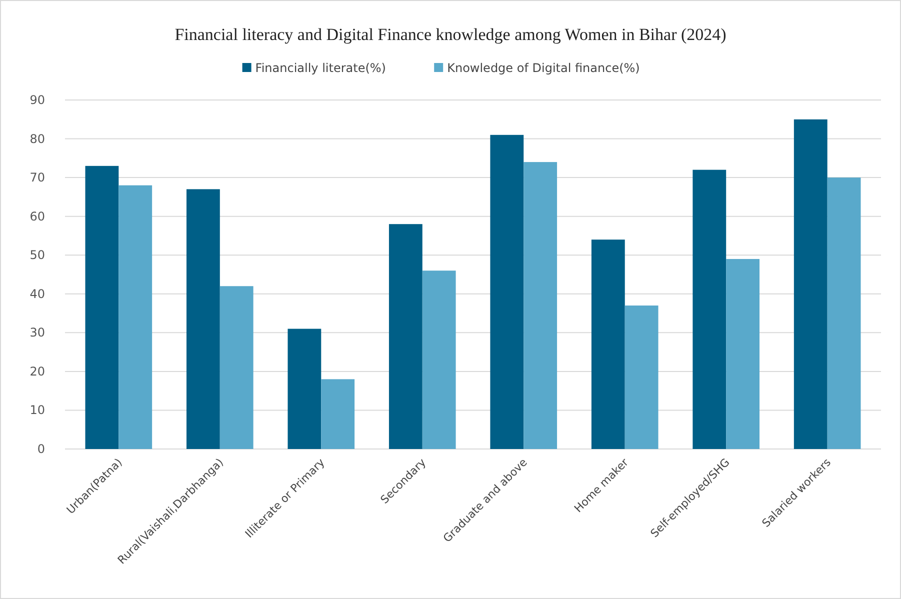  What do you see at coordinates (41, 449) in the screenshot?
I see `y-tick-label: 0` at bounding box center [41, 449].